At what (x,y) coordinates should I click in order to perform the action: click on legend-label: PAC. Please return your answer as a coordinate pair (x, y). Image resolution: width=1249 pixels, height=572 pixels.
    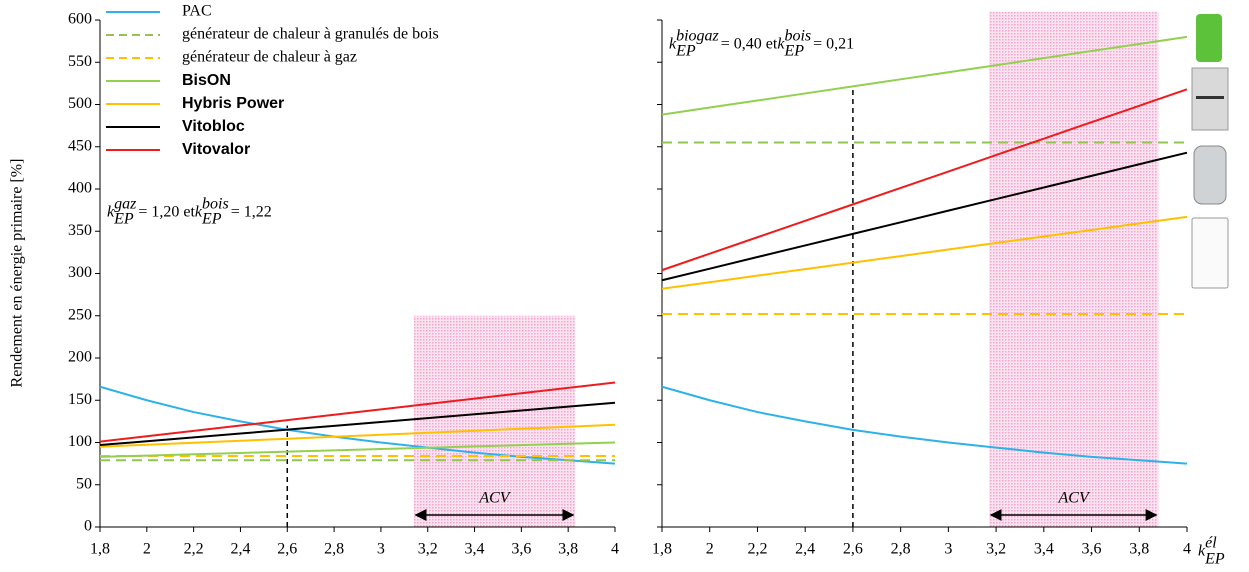
    Looking at the image, I should click on (197, 11).